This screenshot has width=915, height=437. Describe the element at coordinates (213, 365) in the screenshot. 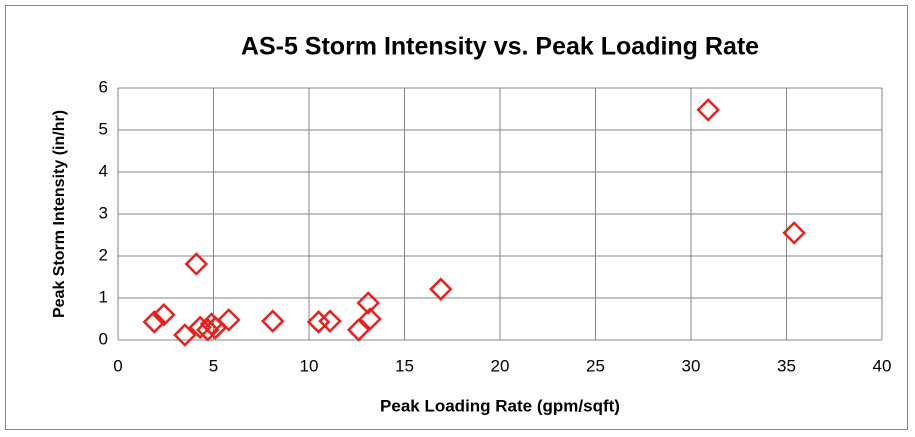

I see `x-tick-label: 5` at that location.